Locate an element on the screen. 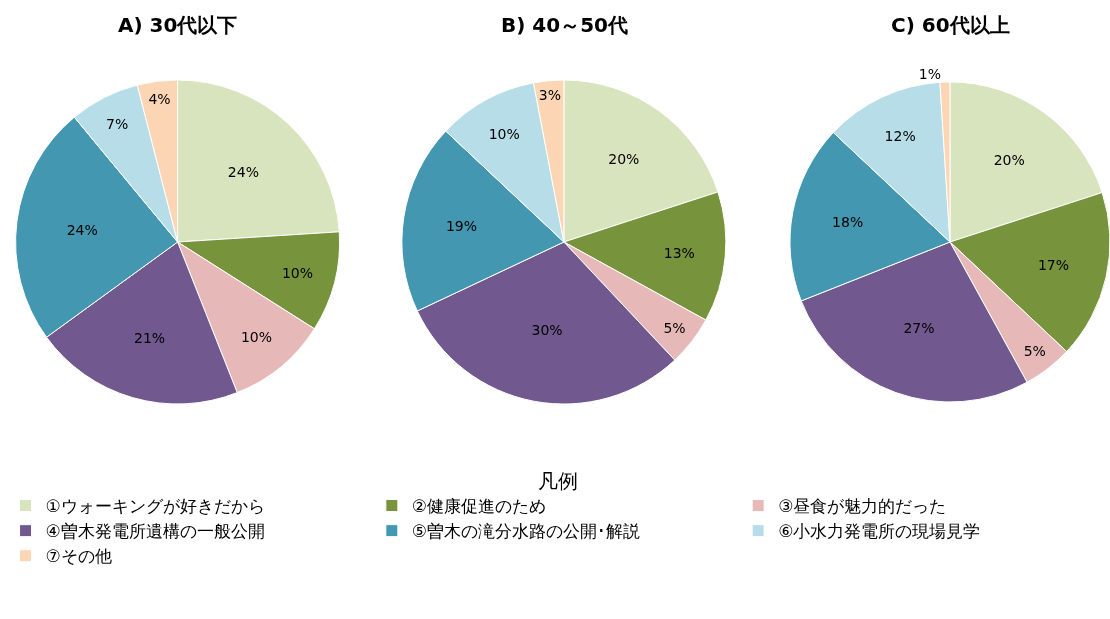 The height and width of the screenshot is (619, 1110). legend-label: ④曽木発電所遺構の一般公開 is located at coordinates (155, 531).